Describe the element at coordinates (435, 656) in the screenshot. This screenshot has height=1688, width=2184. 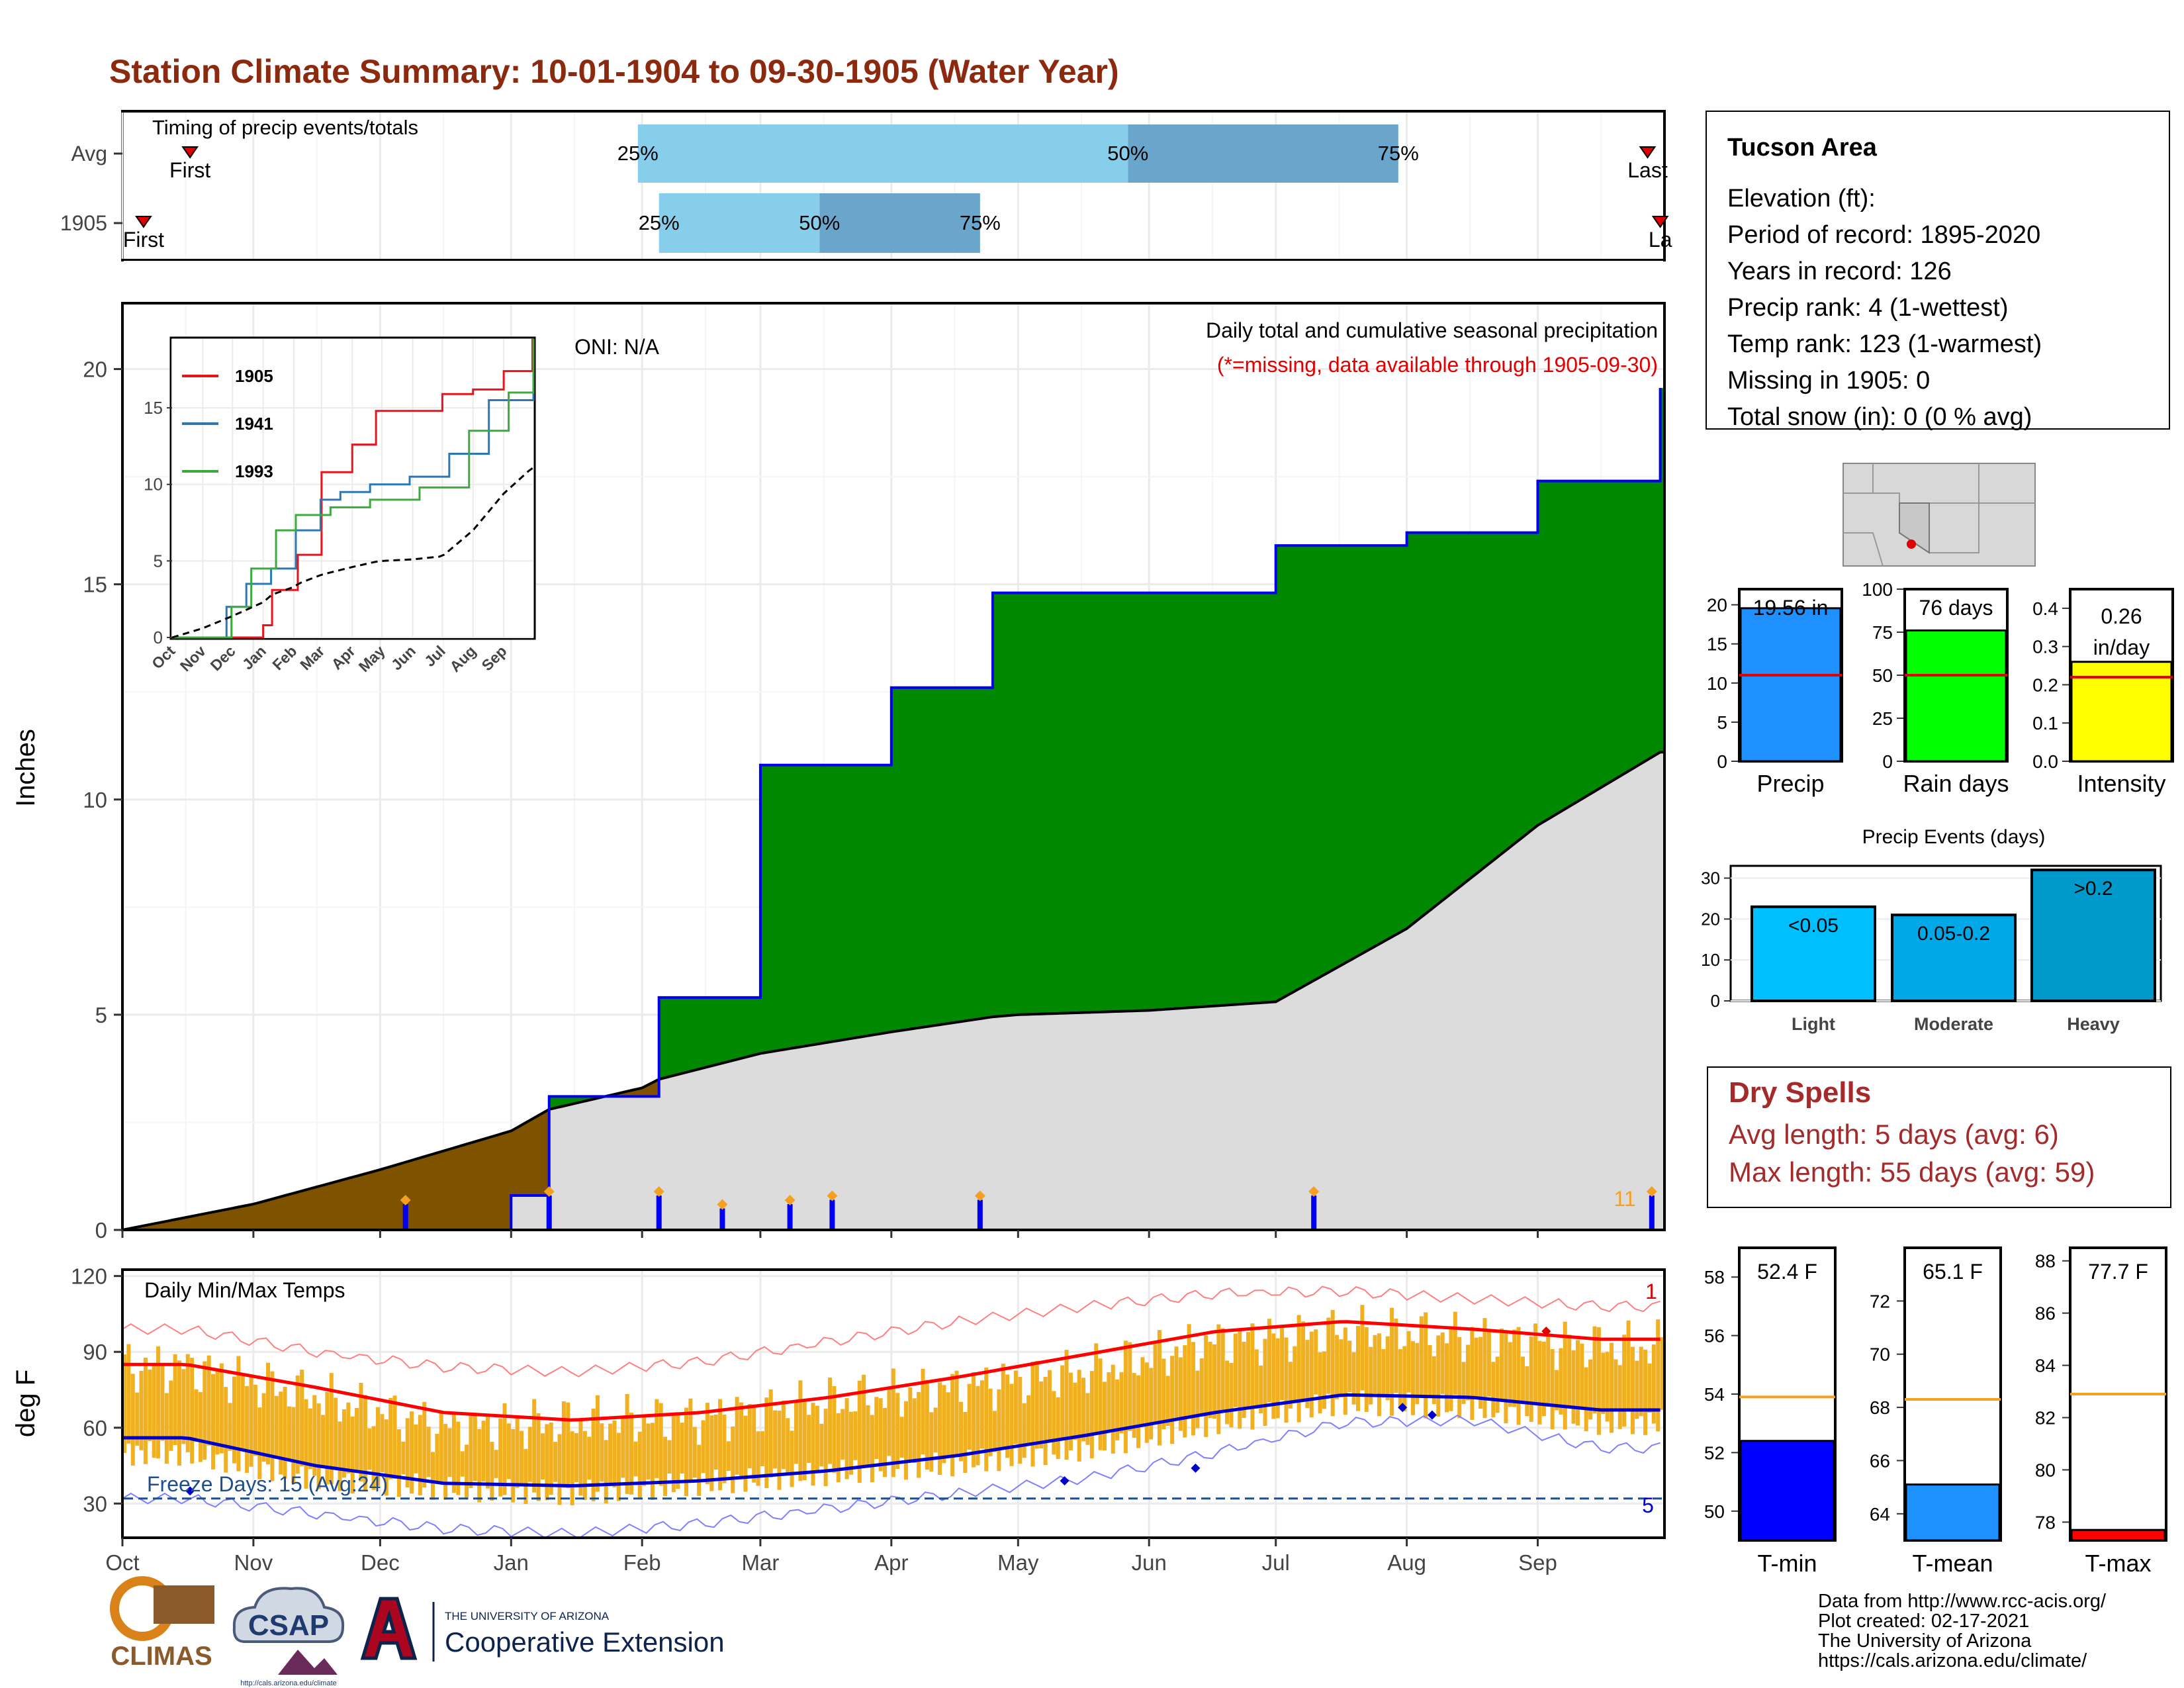
I see `inset-x-tick-label: Jul` at that location.